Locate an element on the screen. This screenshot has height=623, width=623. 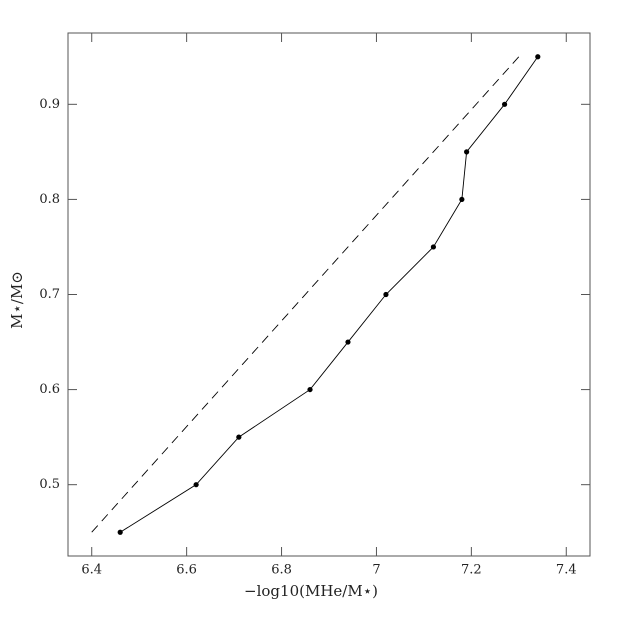
x-tick-label: 7.4 is located at coordinates (566, 570).